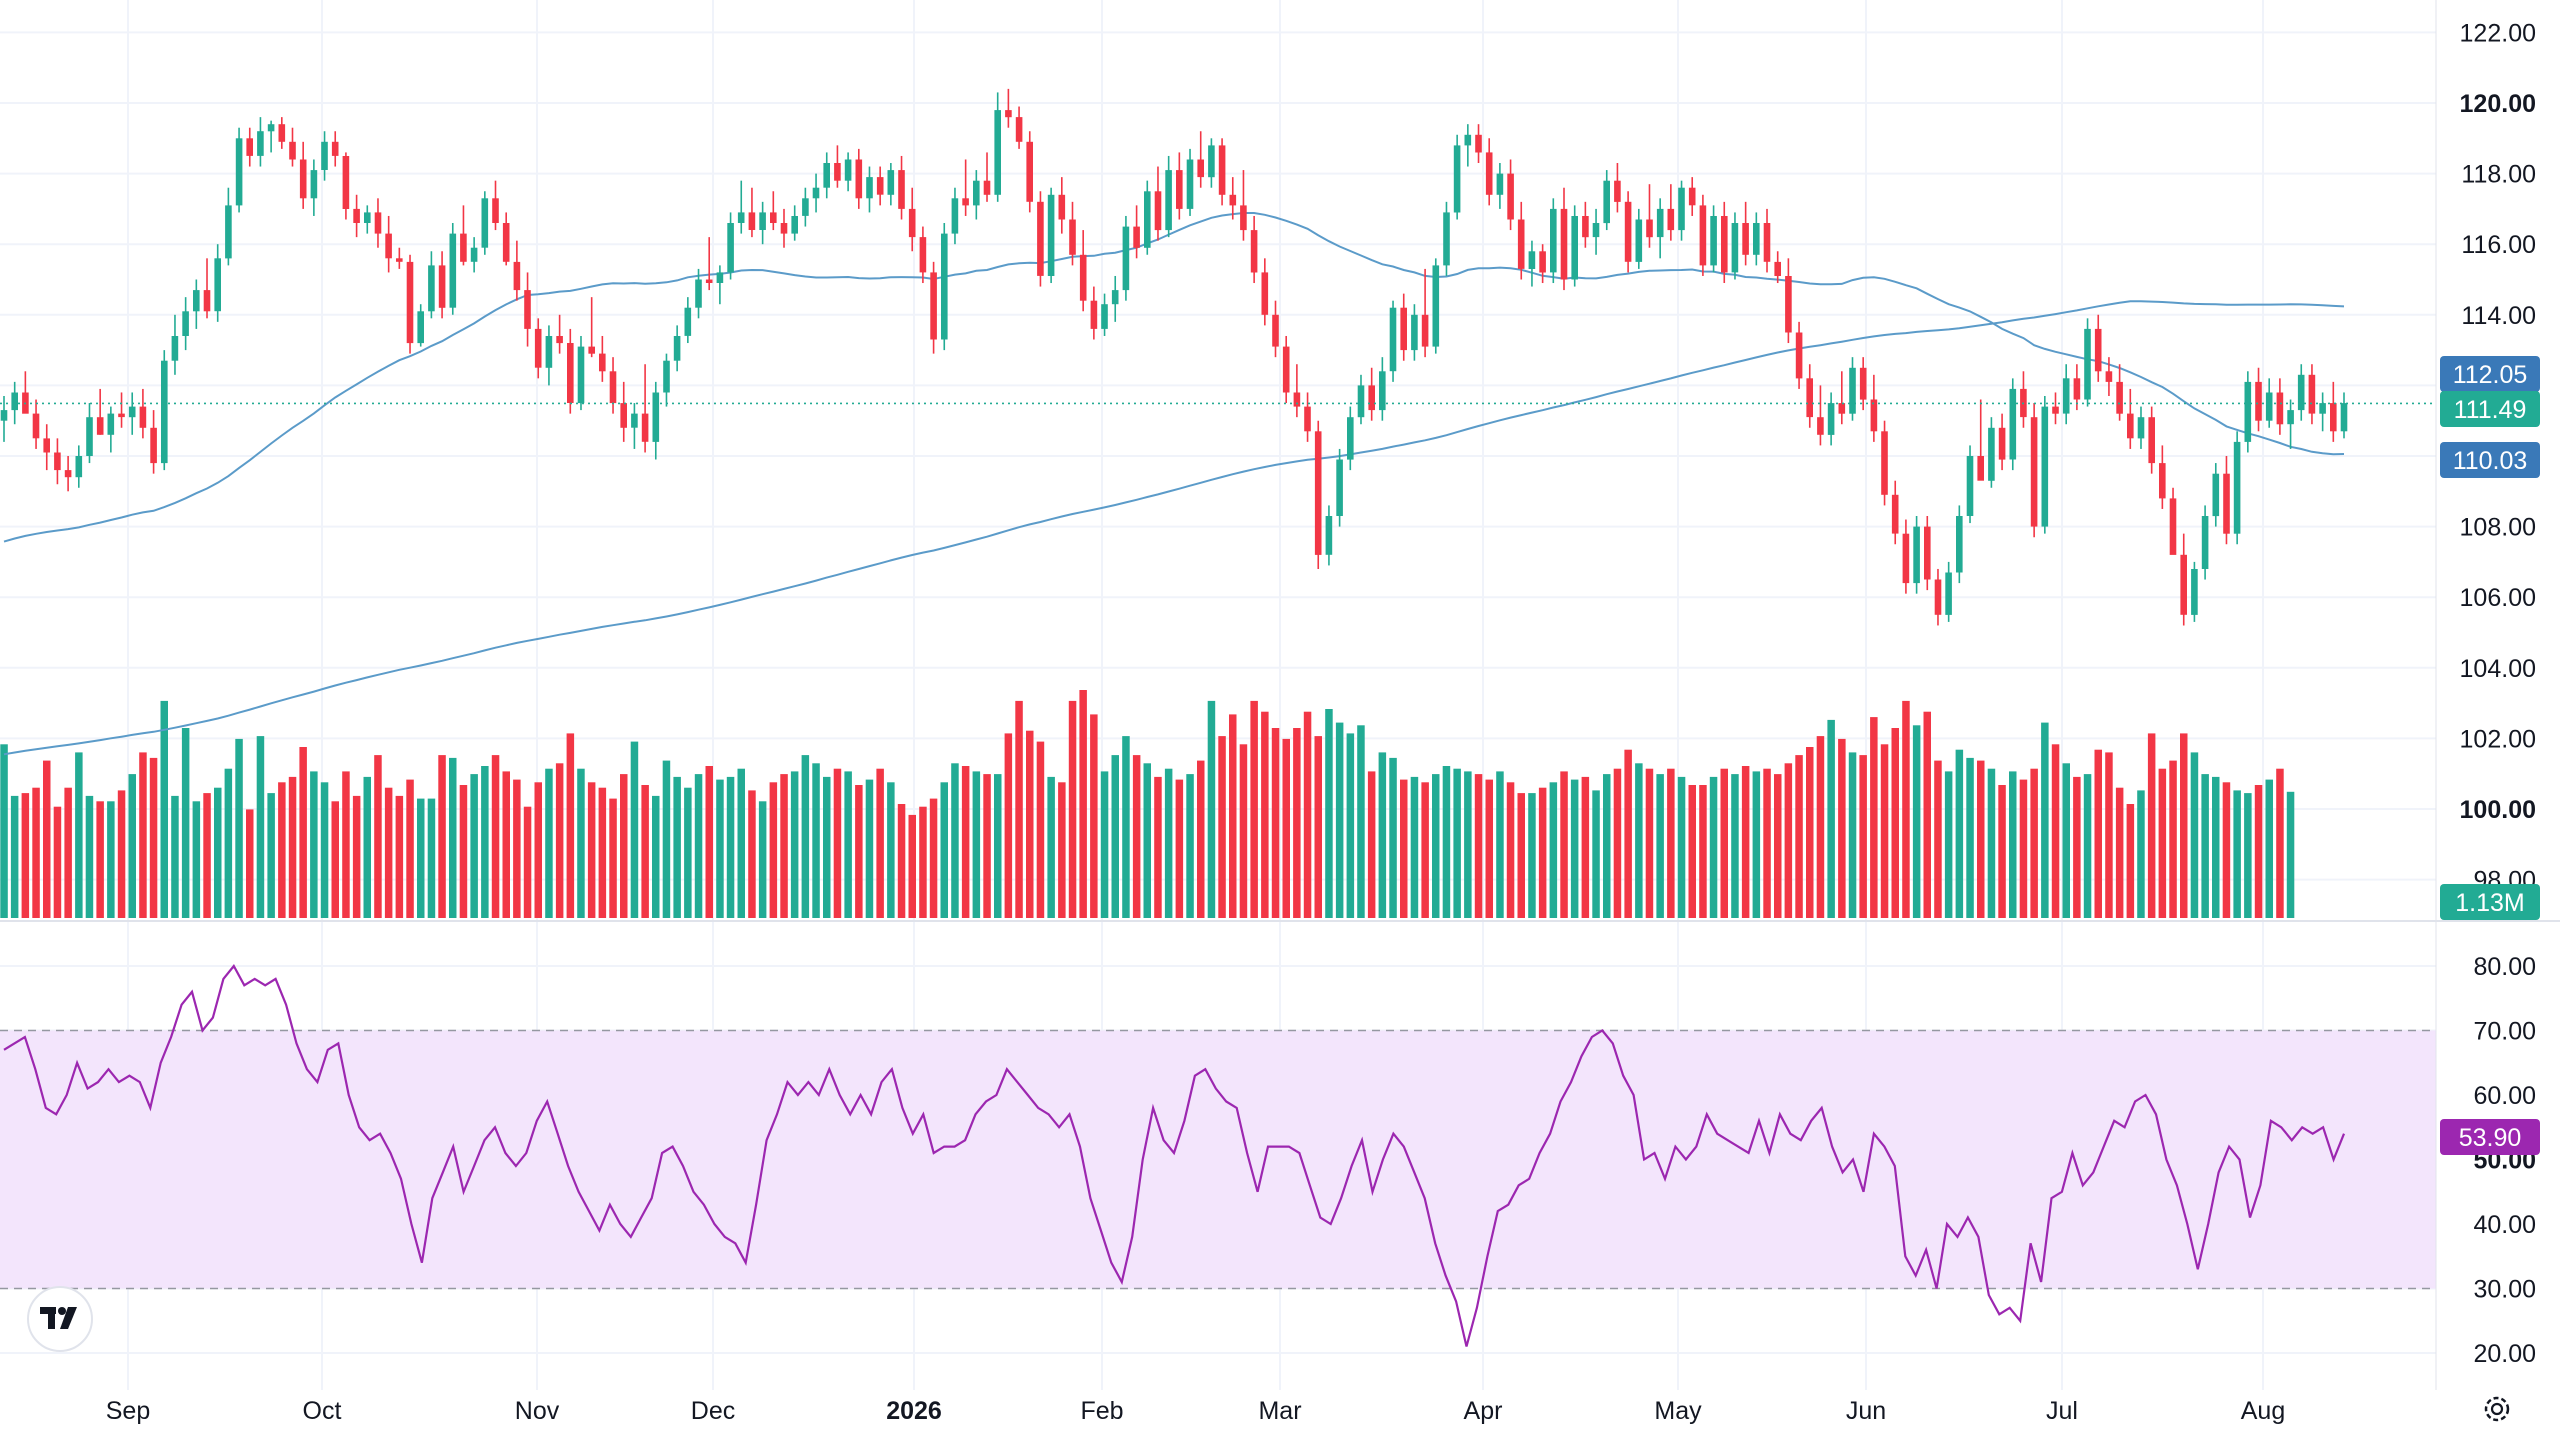 The height and width of the screenshot is (1445, 2560). What do you see at coordinates (2497, 1409) in the screenshot?
I see `settings-gear-icon` at bounding box center [2497, 1409].